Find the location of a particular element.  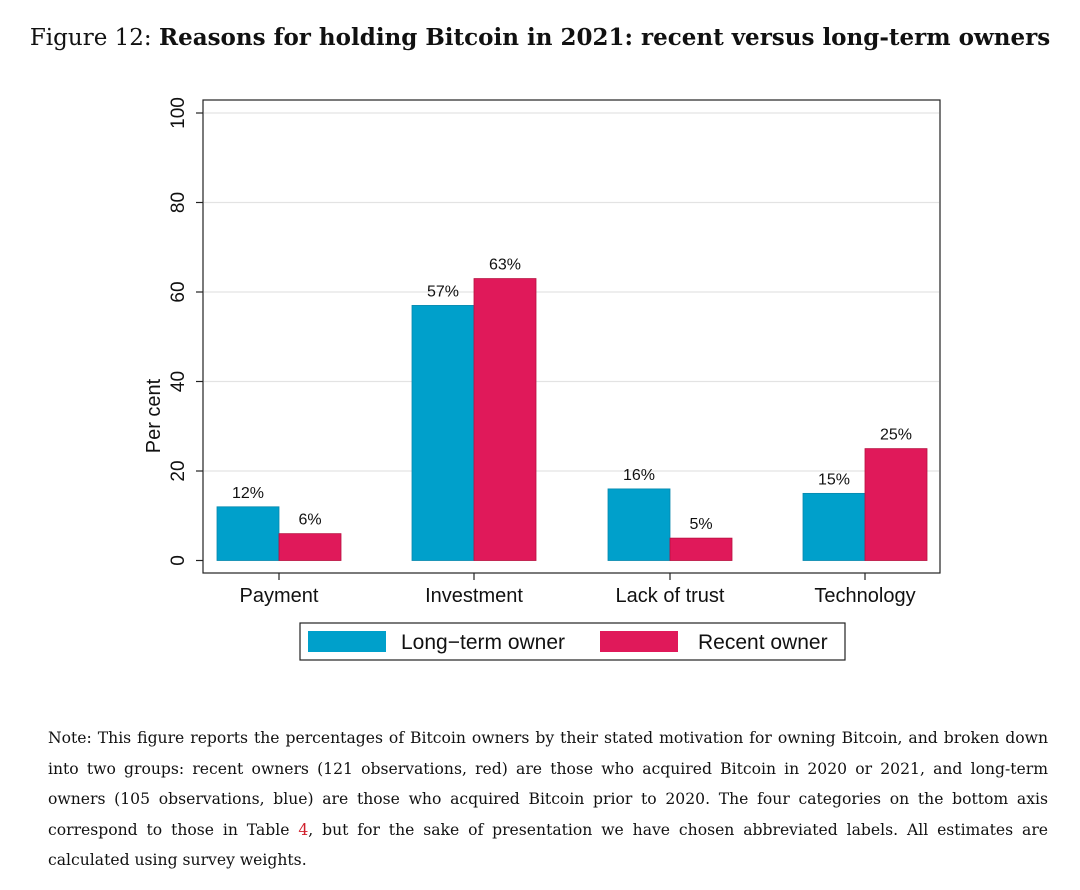

y-tick-label: 20 is located at coordinates (178, 470).